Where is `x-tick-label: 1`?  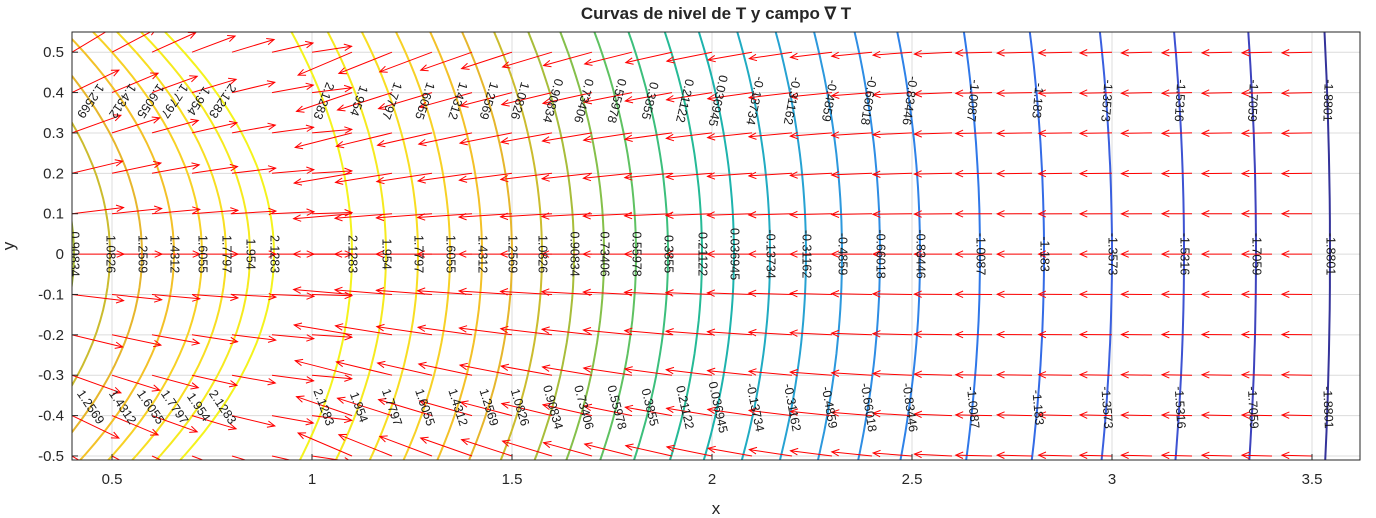 x-tick-label: 1 is located at coordinates (312, 479).